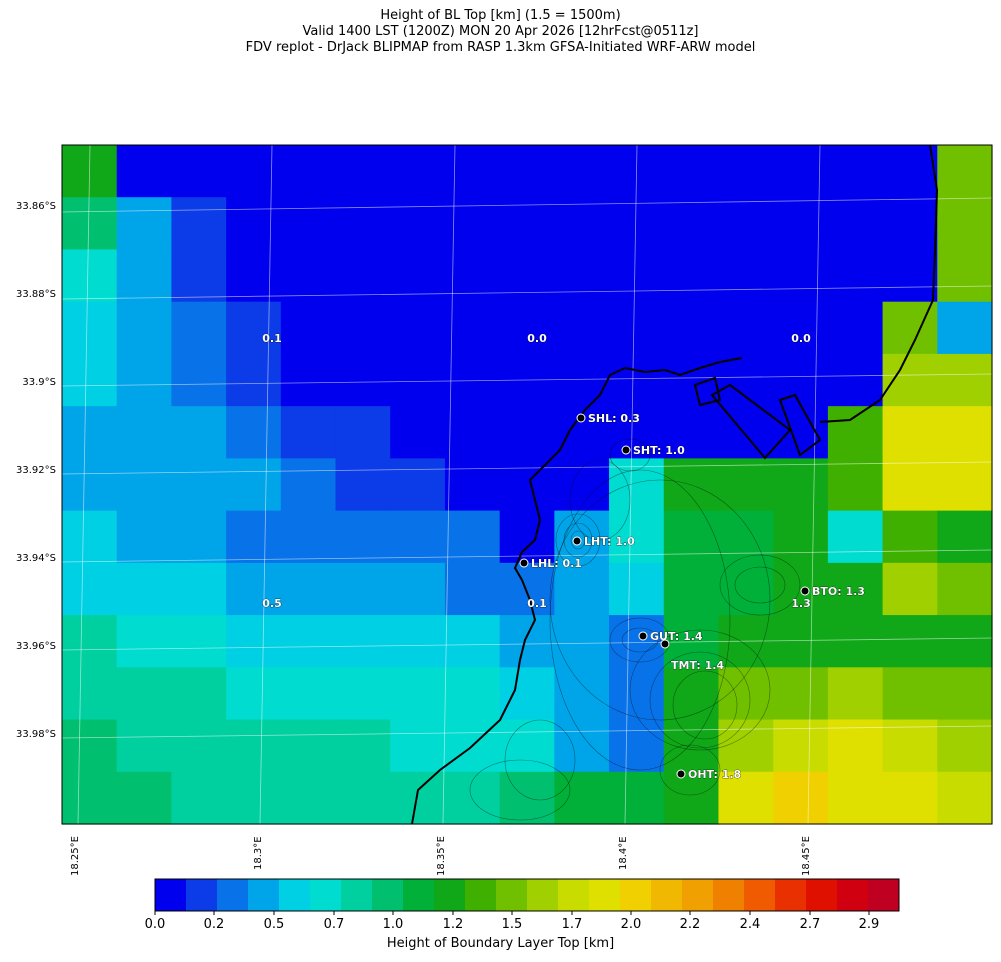 This screenshot has width=1001, height=962. What do you see at coordinates (643, 636) in the screenshot?
I see `station-marker-gut` at bounding box center [643, 636].